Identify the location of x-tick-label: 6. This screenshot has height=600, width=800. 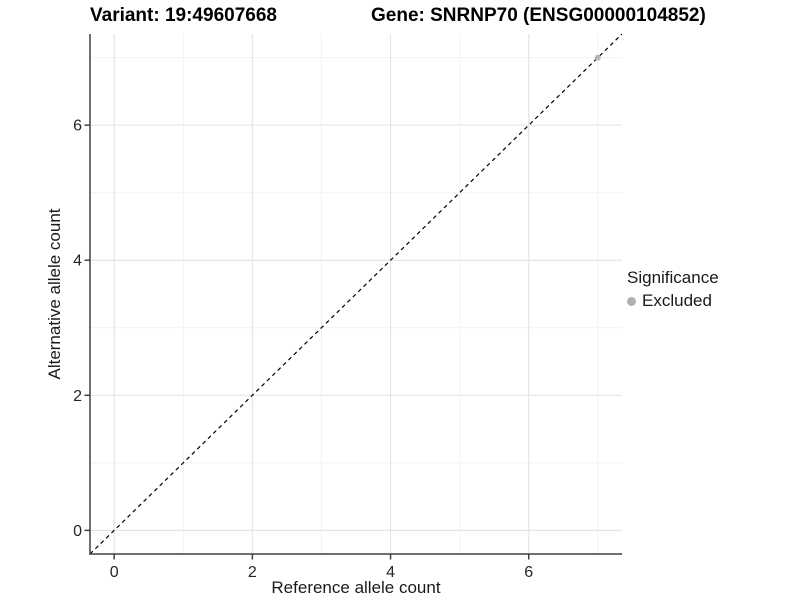
(528, 572).